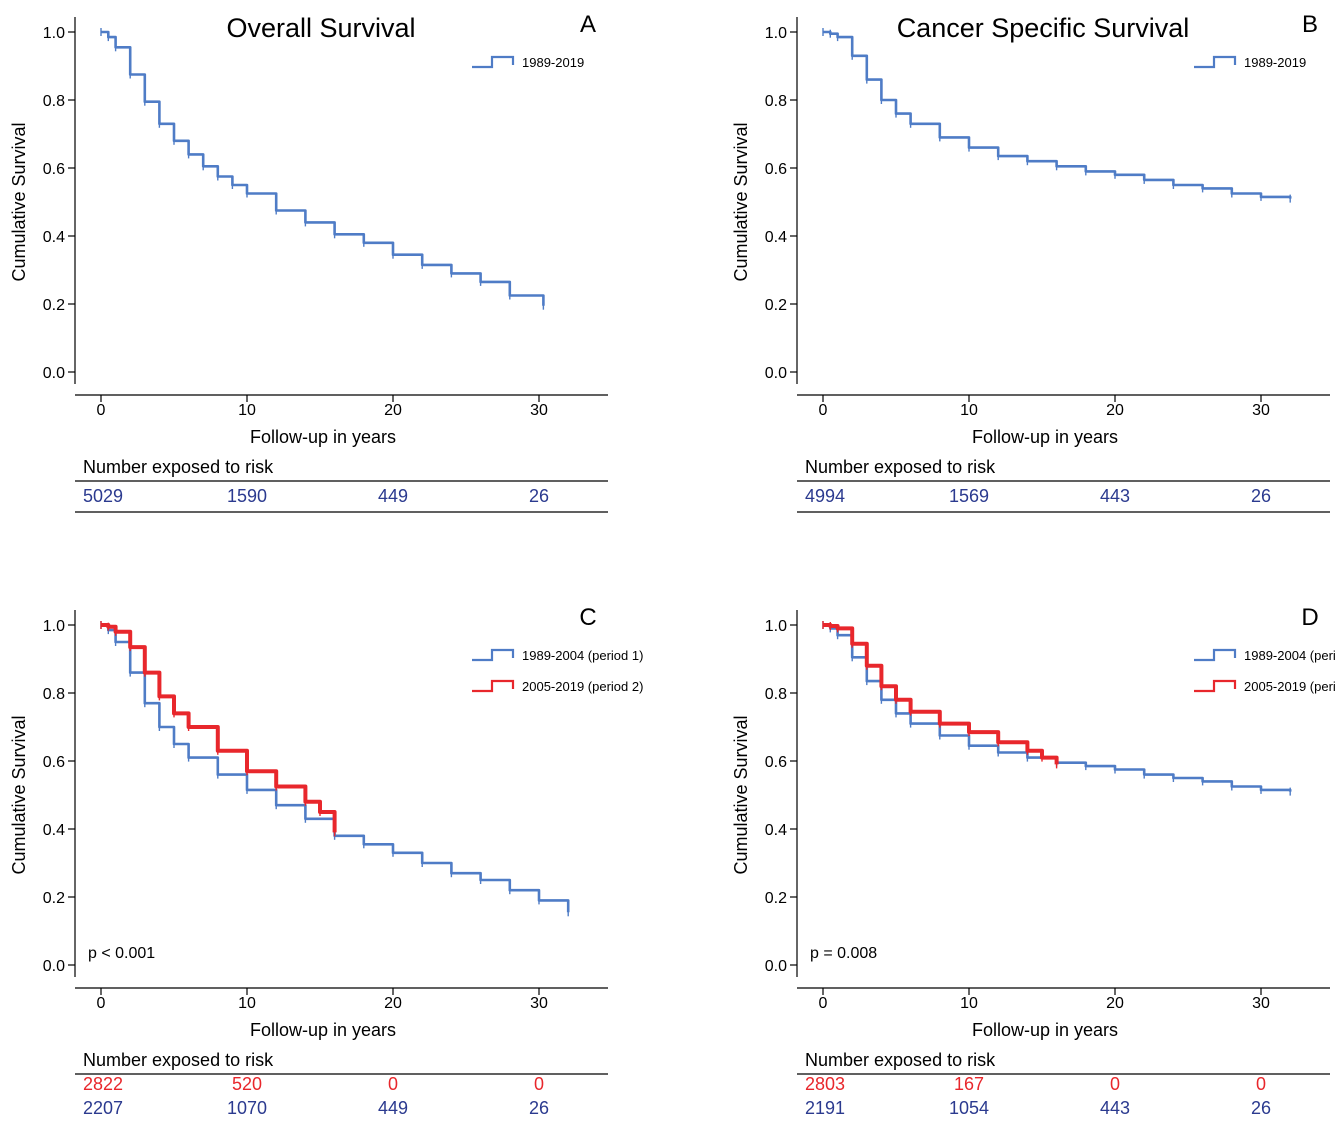 The width and height of the screenshot is (1335, 1122). Describe the element at coordinates (587, 617) in the screenshot. I see `panel-letter: C` at that location.